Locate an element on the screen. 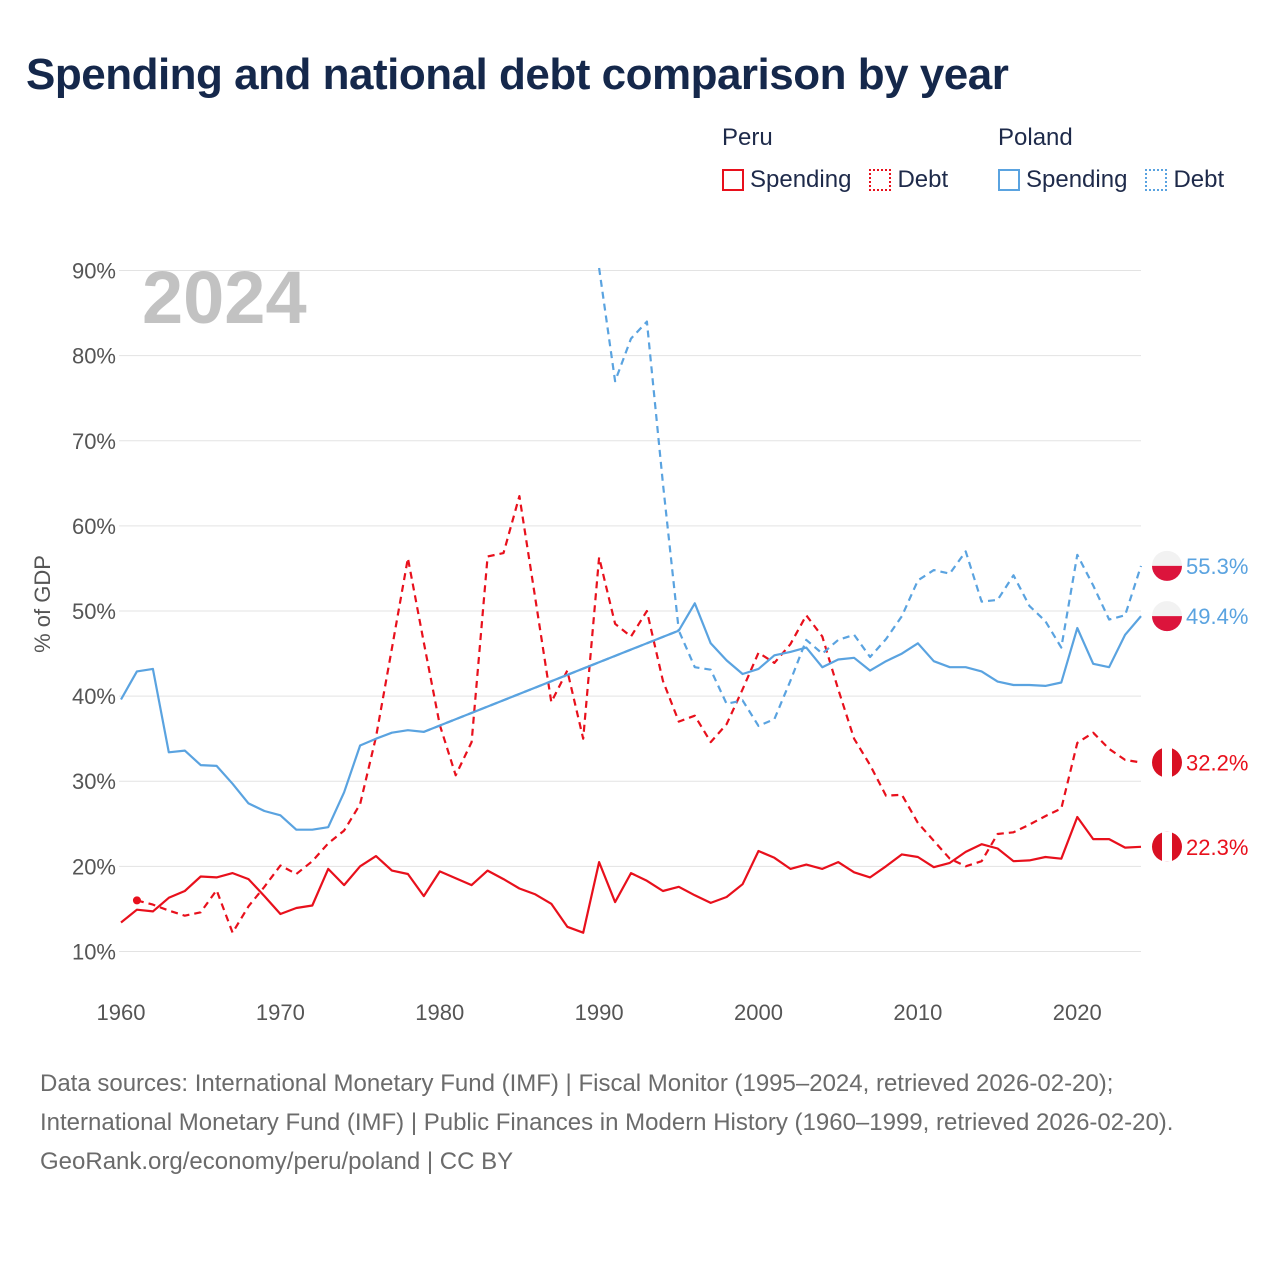 The width and height of the screenshot is (1280, 1280). y-tick-label: 30% is located at coordinates (94, 781).